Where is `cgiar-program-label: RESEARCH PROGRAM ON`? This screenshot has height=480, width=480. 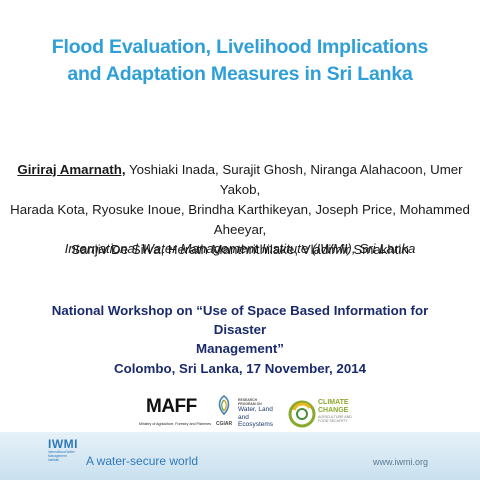 cgiar-program-label: RESEARCH PROGRAM ON is located at coordinates (250, 402).